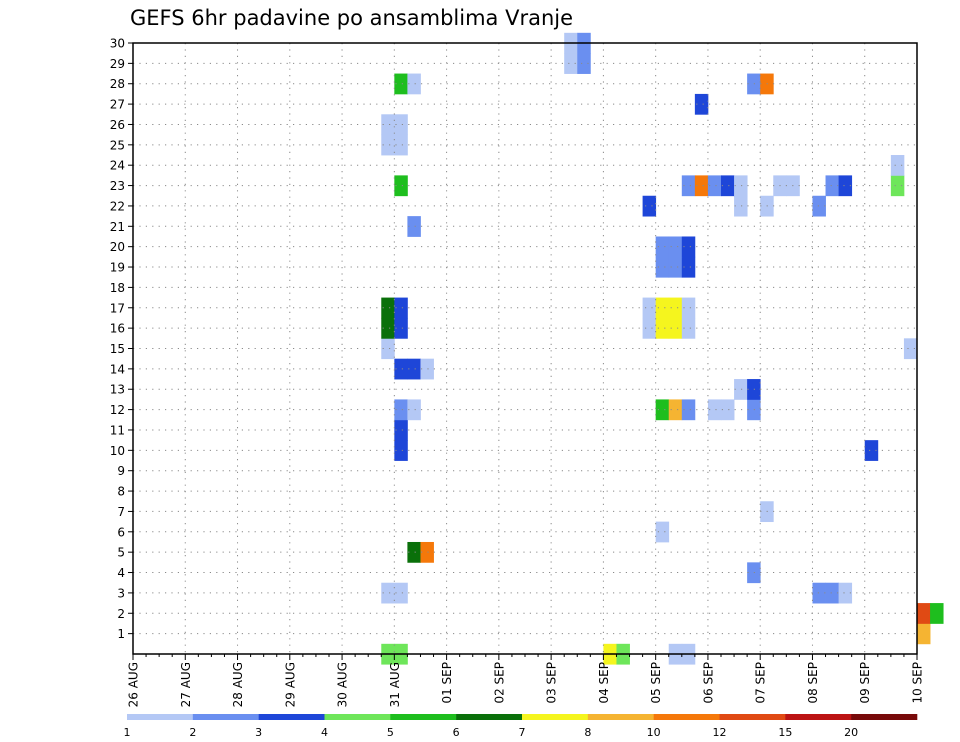 This screenshot has width=960, height=742. I want to click on x-tick-label: 08 SEP, so click(813, 683).